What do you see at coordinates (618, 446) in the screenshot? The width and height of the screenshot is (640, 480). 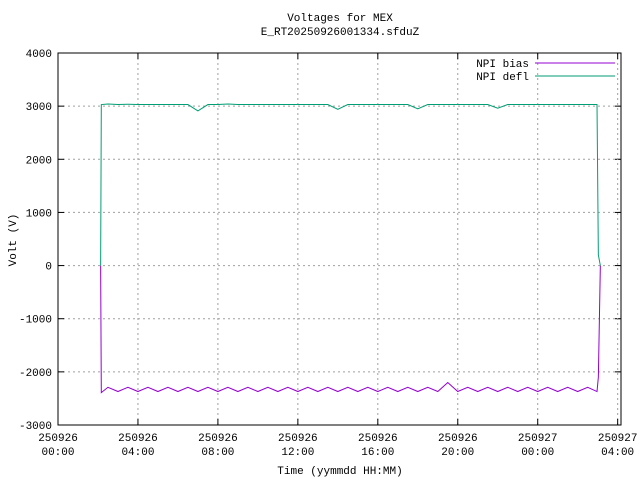 I see `x-tick-label: 250927 04:00` at bounding box center [618, 446].